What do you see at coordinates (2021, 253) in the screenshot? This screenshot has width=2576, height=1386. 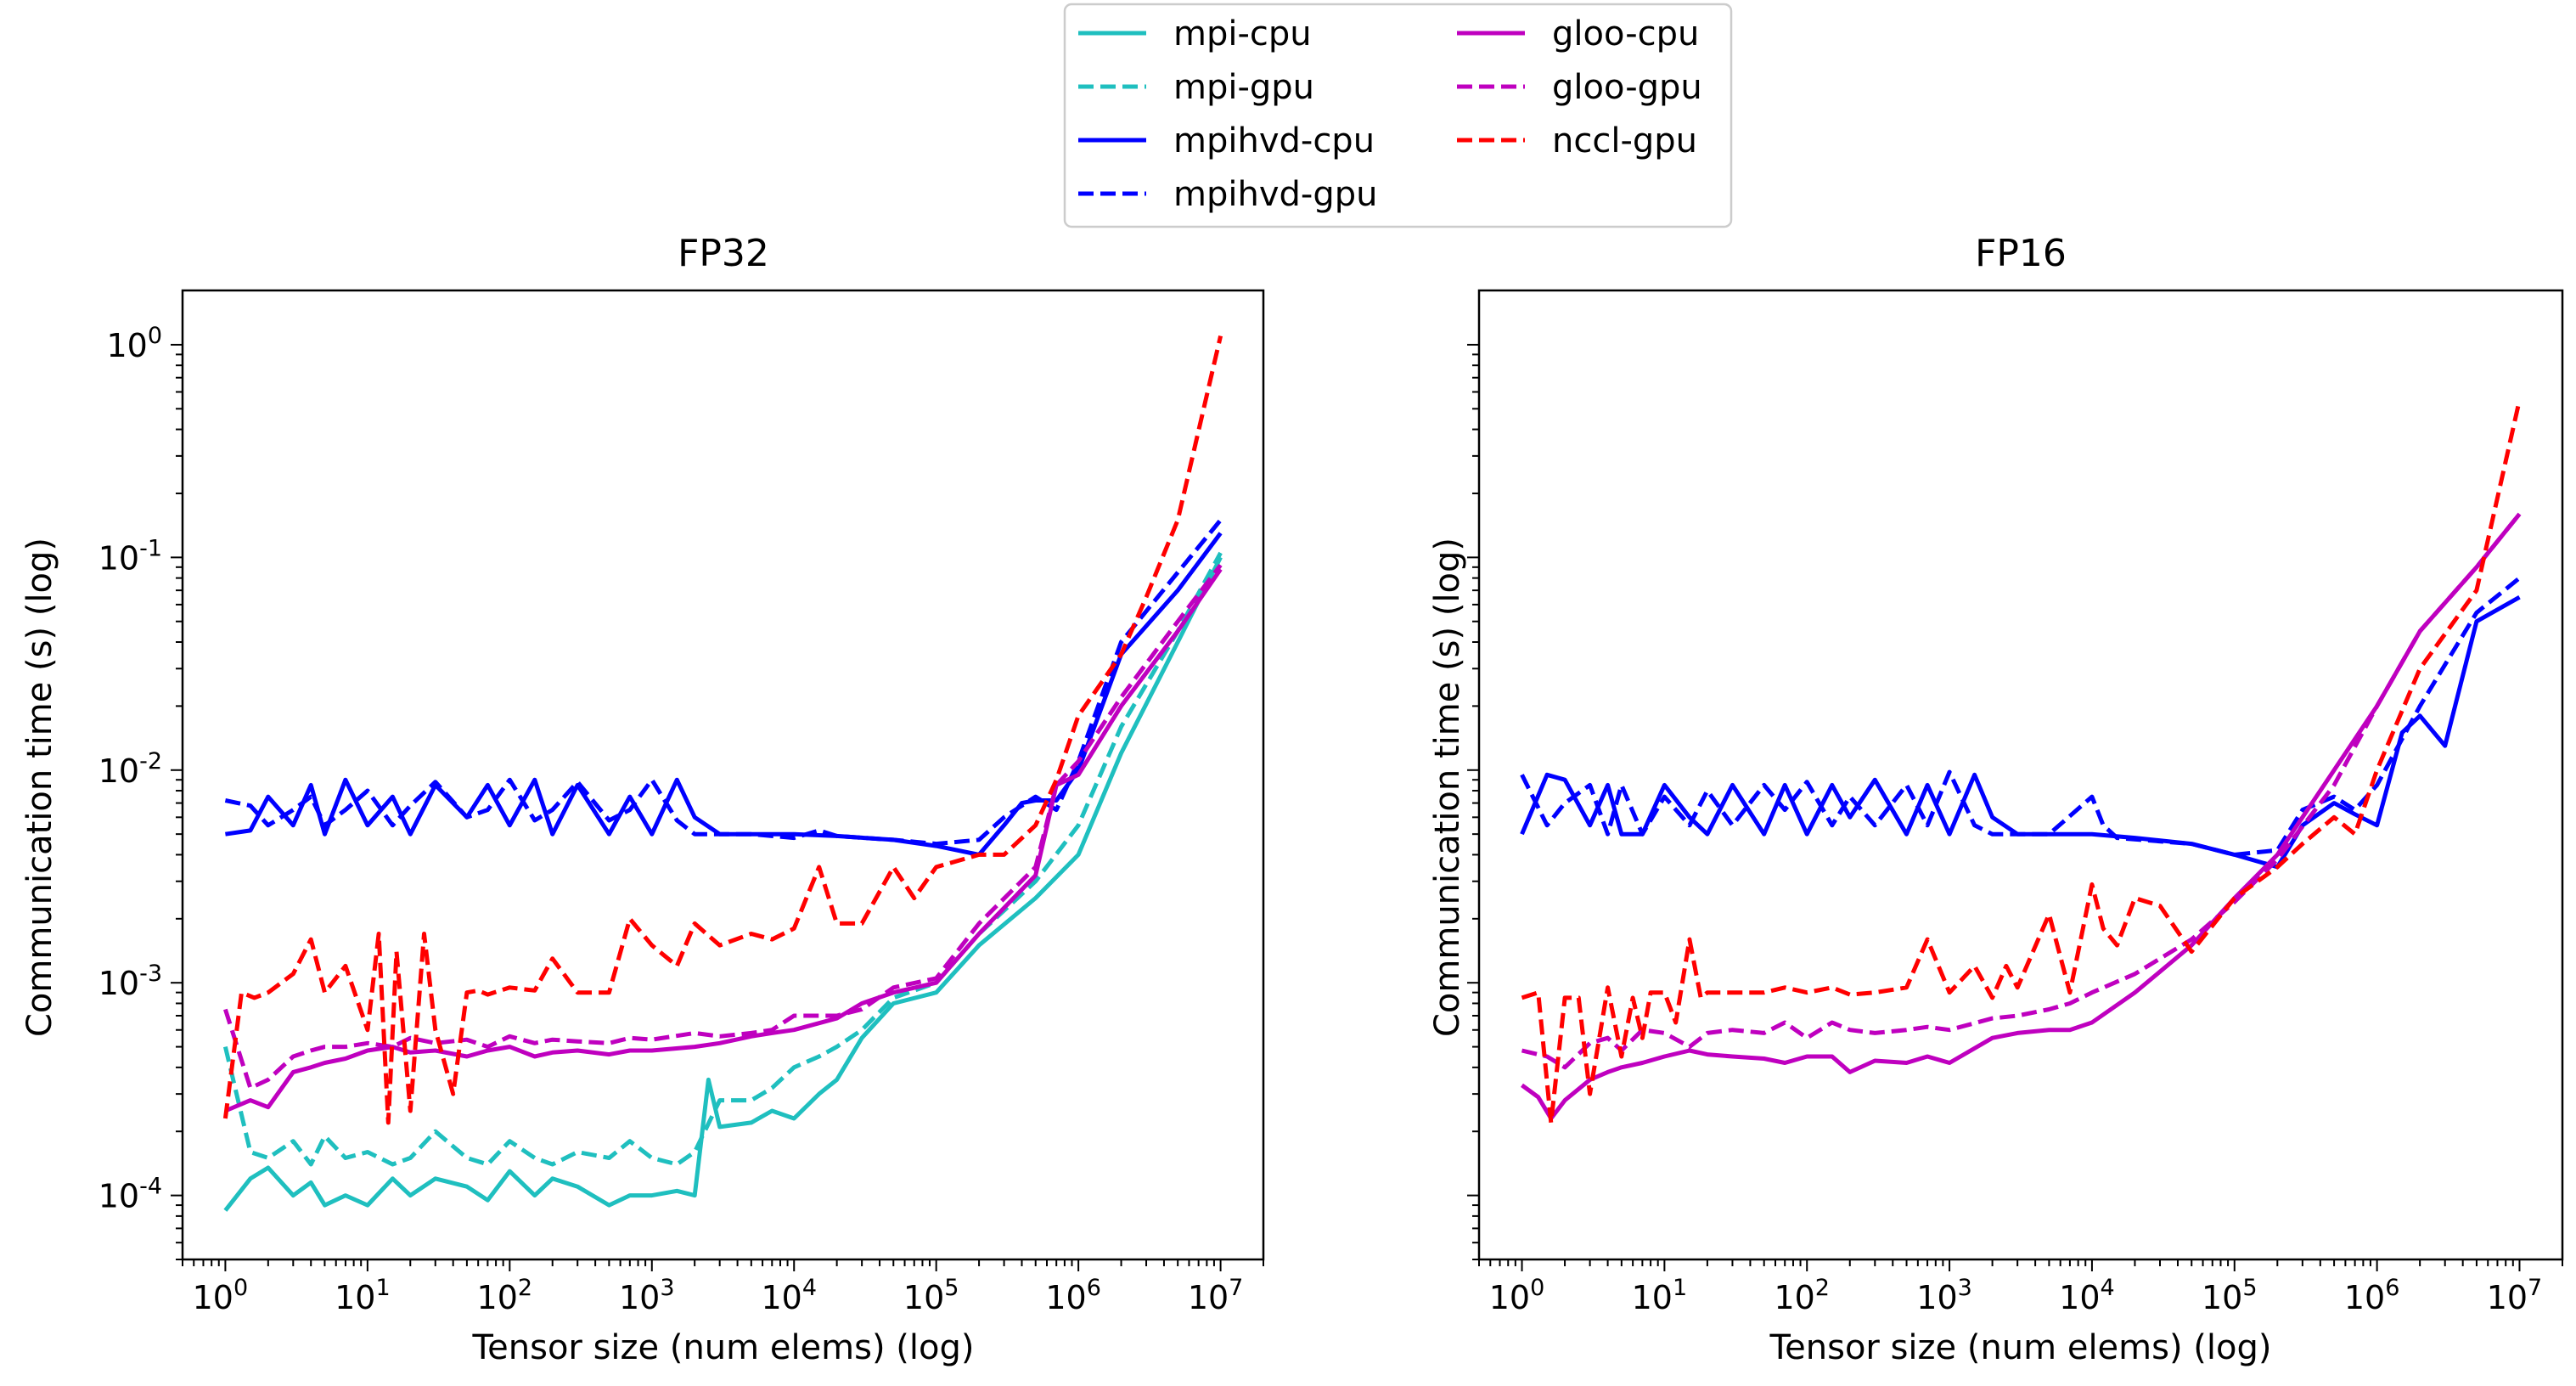 I see `panel-title: FP16` at bounding box center [2021, 253].